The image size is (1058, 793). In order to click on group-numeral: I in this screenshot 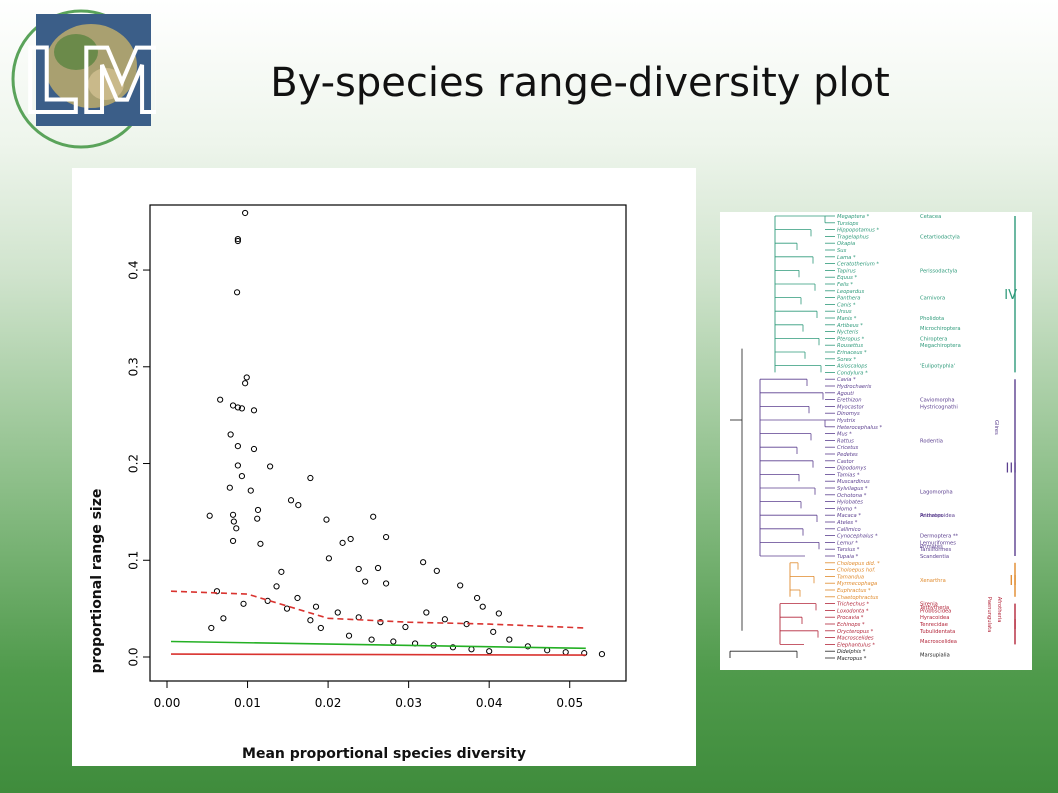, I will do `click(1015, 625)`.